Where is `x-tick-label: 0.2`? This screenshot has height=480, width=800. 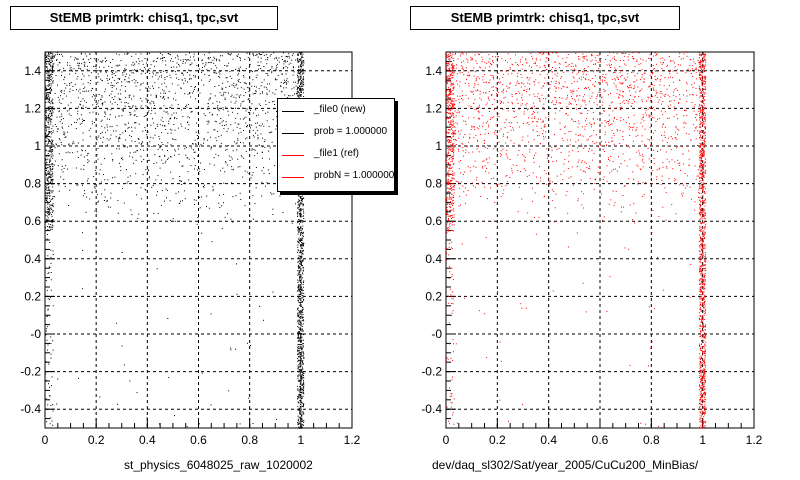
x-tick-label: 0.2 is located at coordinates (497, 440).